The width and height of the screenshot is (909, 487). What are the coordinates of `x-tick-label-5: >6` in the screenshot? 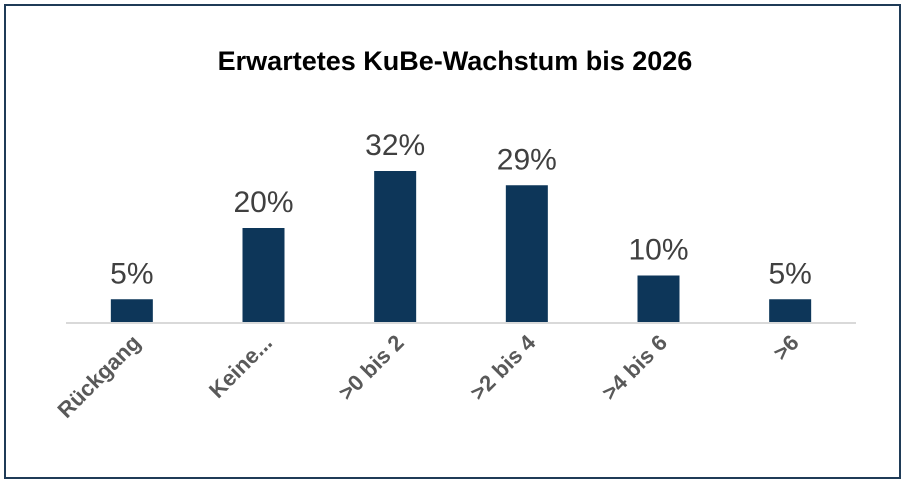 It's located at (785, 347).